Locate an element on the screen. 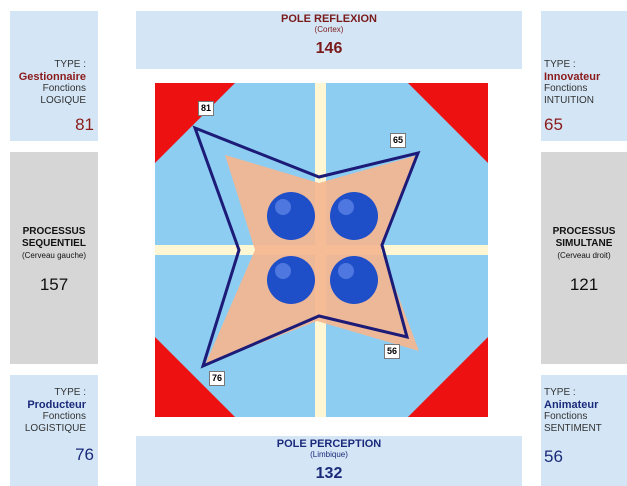 The width and height of the screenshot is (627, 486). right-process-panel: PROCESSUS SIMULTANE (Cerveau droit) 121 is located at coordinates (584, 258).